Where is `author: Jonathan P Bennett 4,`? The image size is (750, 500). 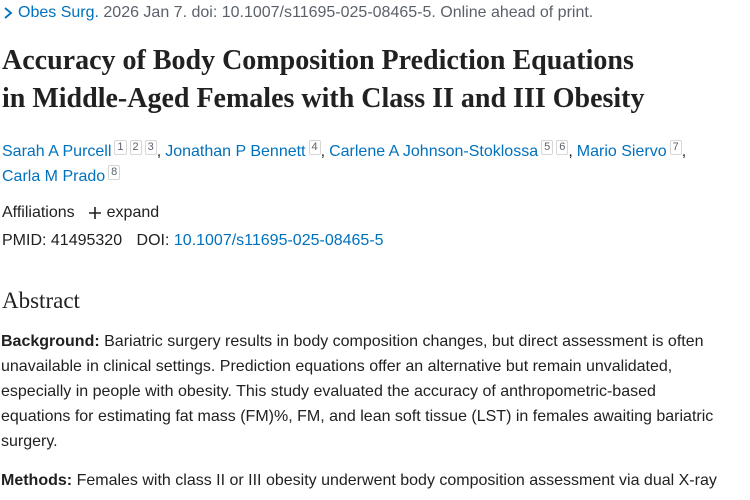
author: Jonathan P Bennett 4, is located at coordinates (247, 150).